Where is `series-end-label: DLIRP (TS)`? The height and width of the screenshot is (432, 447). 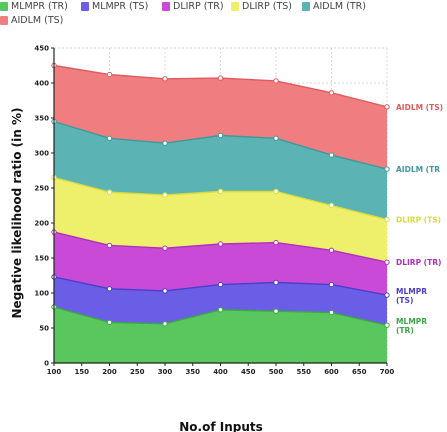
series-end-label: DLIRP (TS) is located at coordinates (418, 220).